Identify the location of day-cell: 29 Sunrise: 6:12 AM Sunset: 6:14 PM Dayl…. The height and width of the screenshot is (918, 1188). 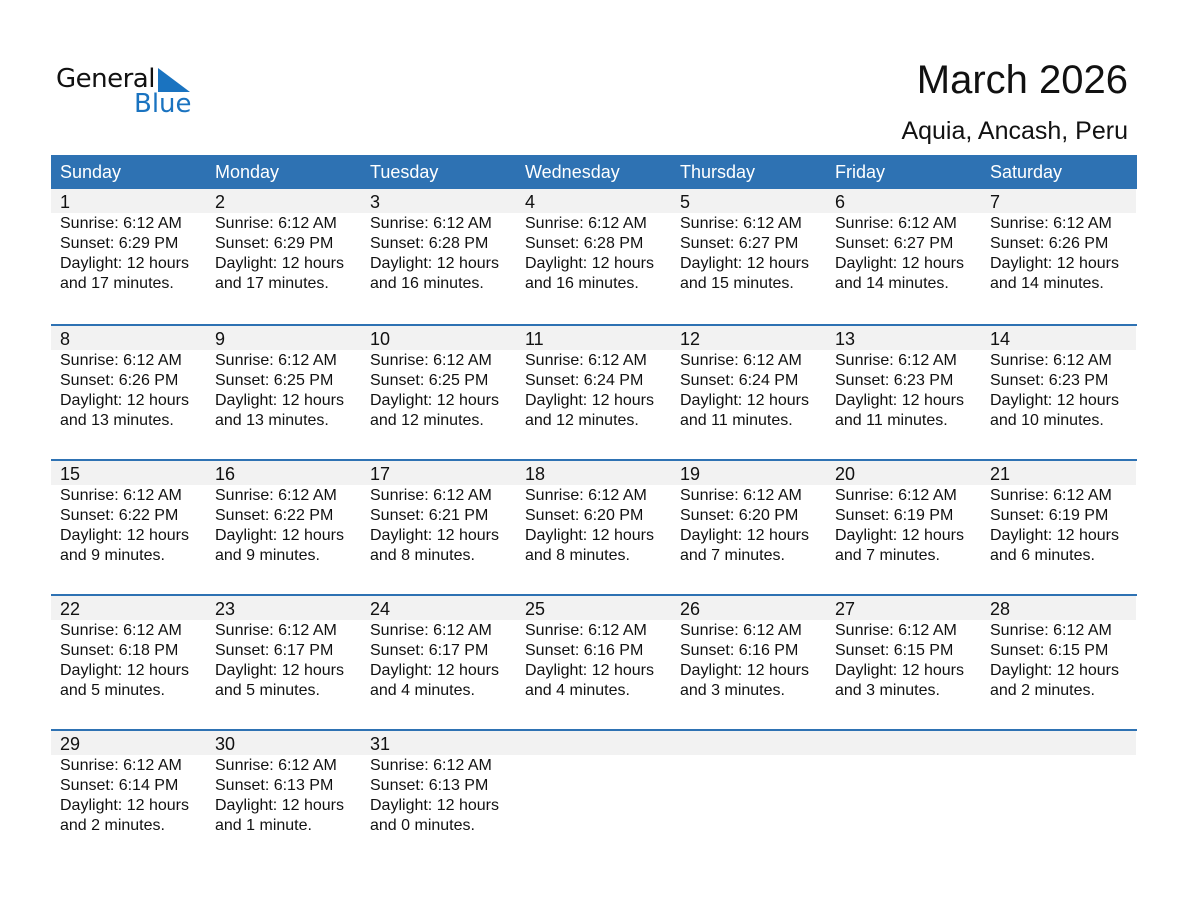
(128, 797).